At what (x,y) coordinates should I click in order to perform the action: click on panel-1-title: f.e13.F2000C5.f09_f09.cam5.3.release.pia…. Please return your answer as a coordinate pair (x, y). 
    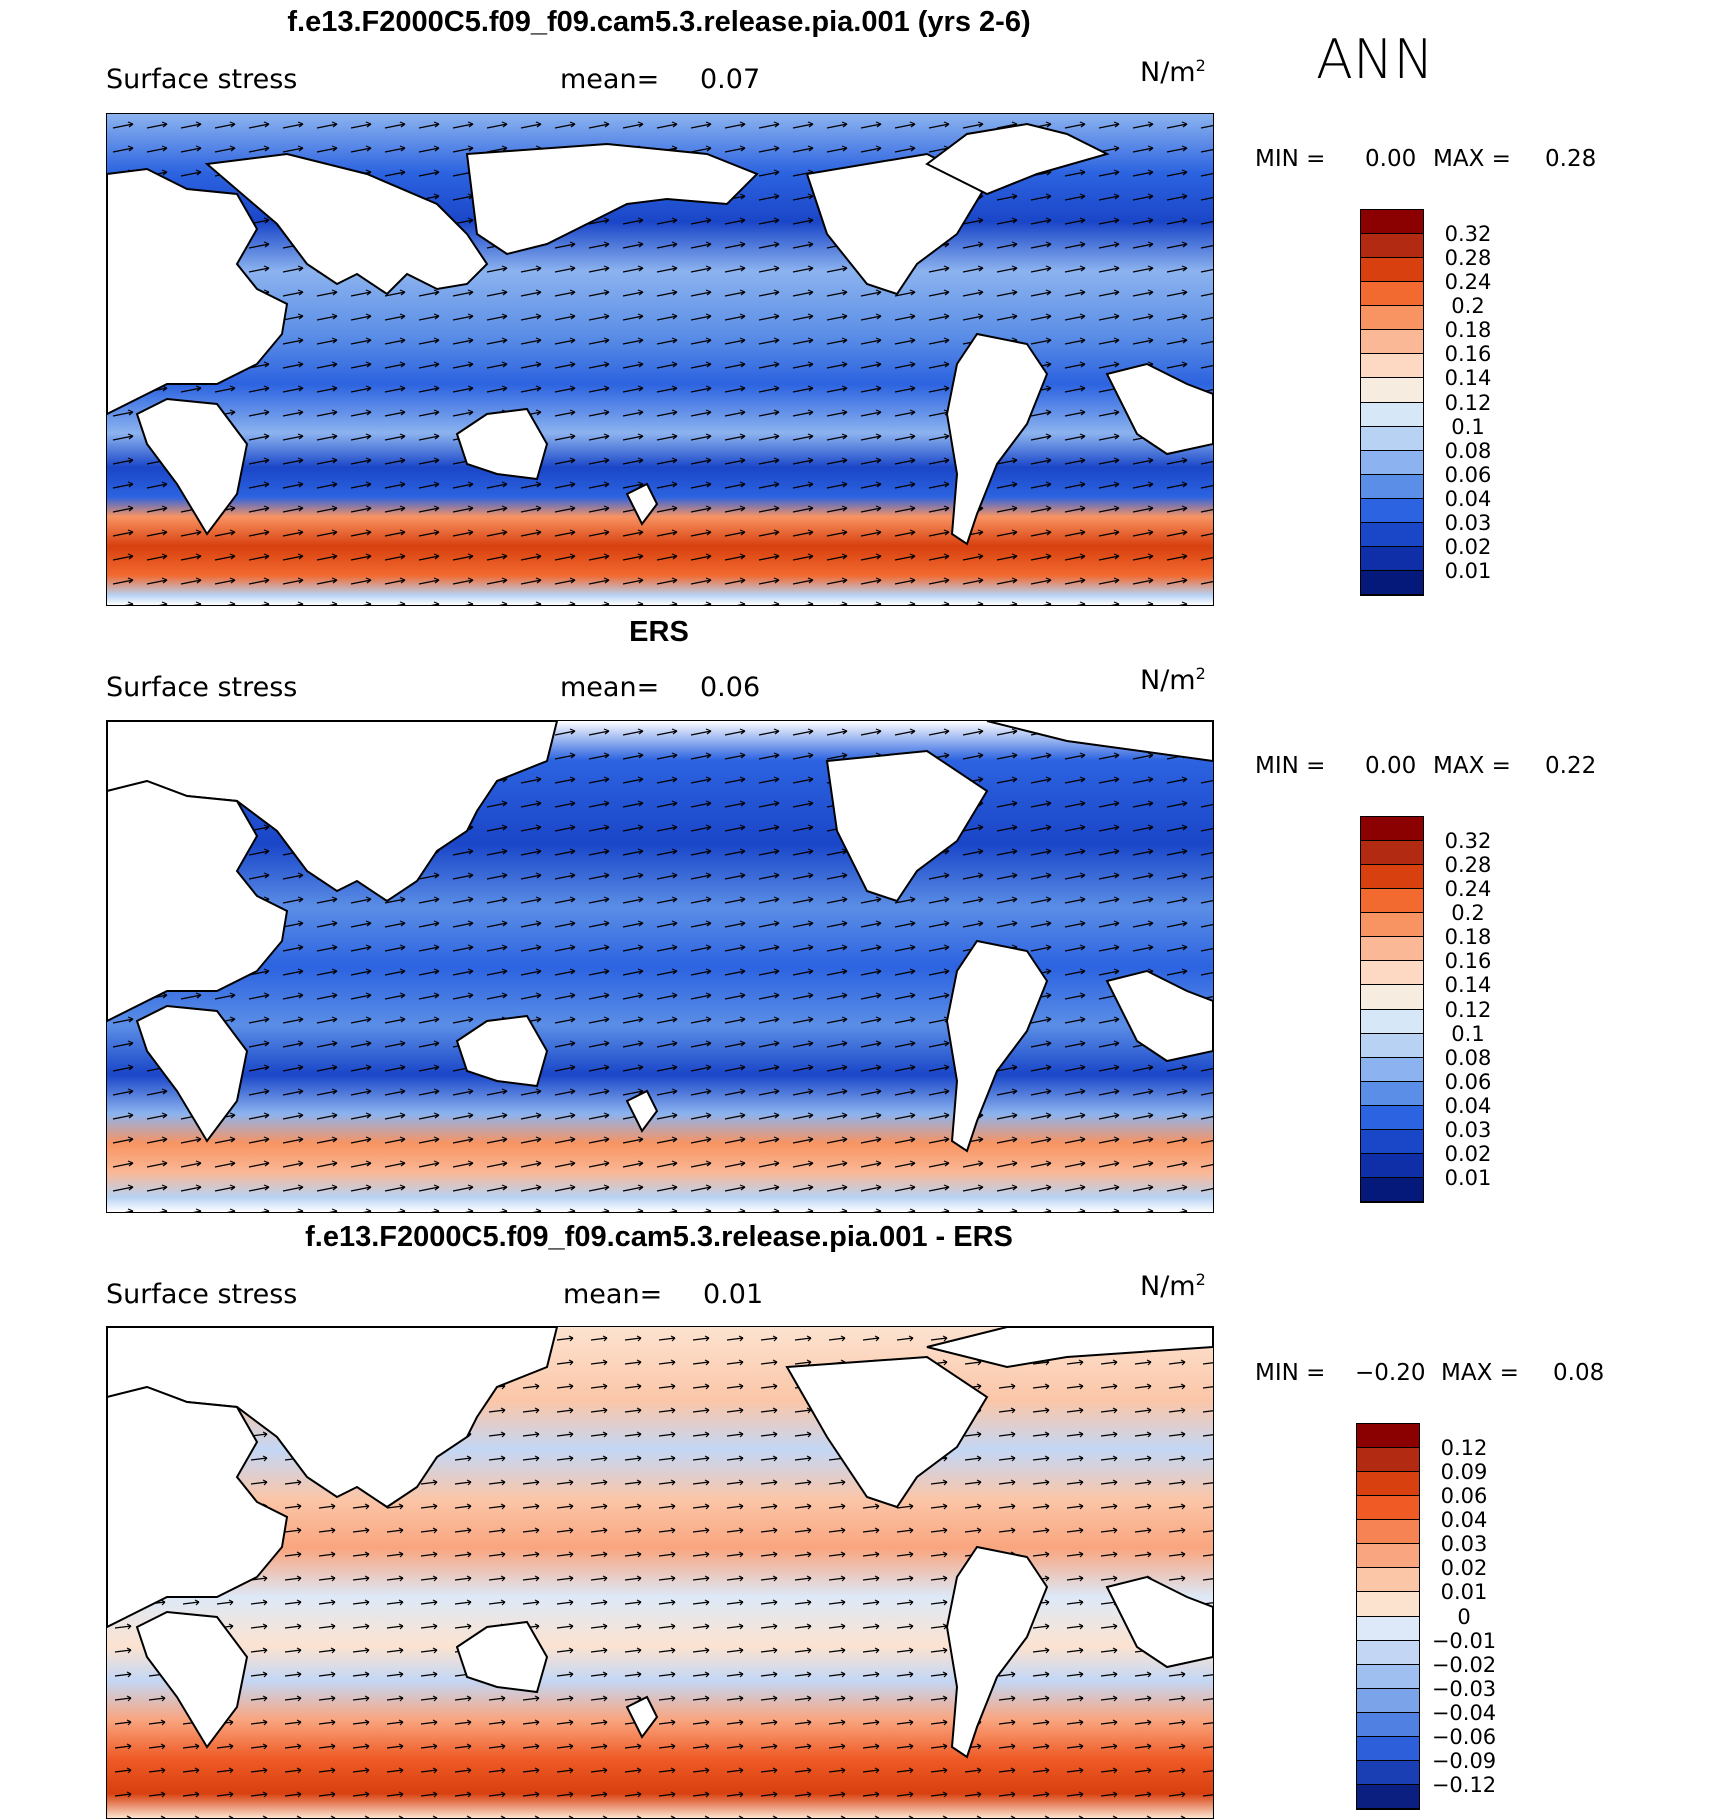
    Looking at the image, I should click on (659, 22).